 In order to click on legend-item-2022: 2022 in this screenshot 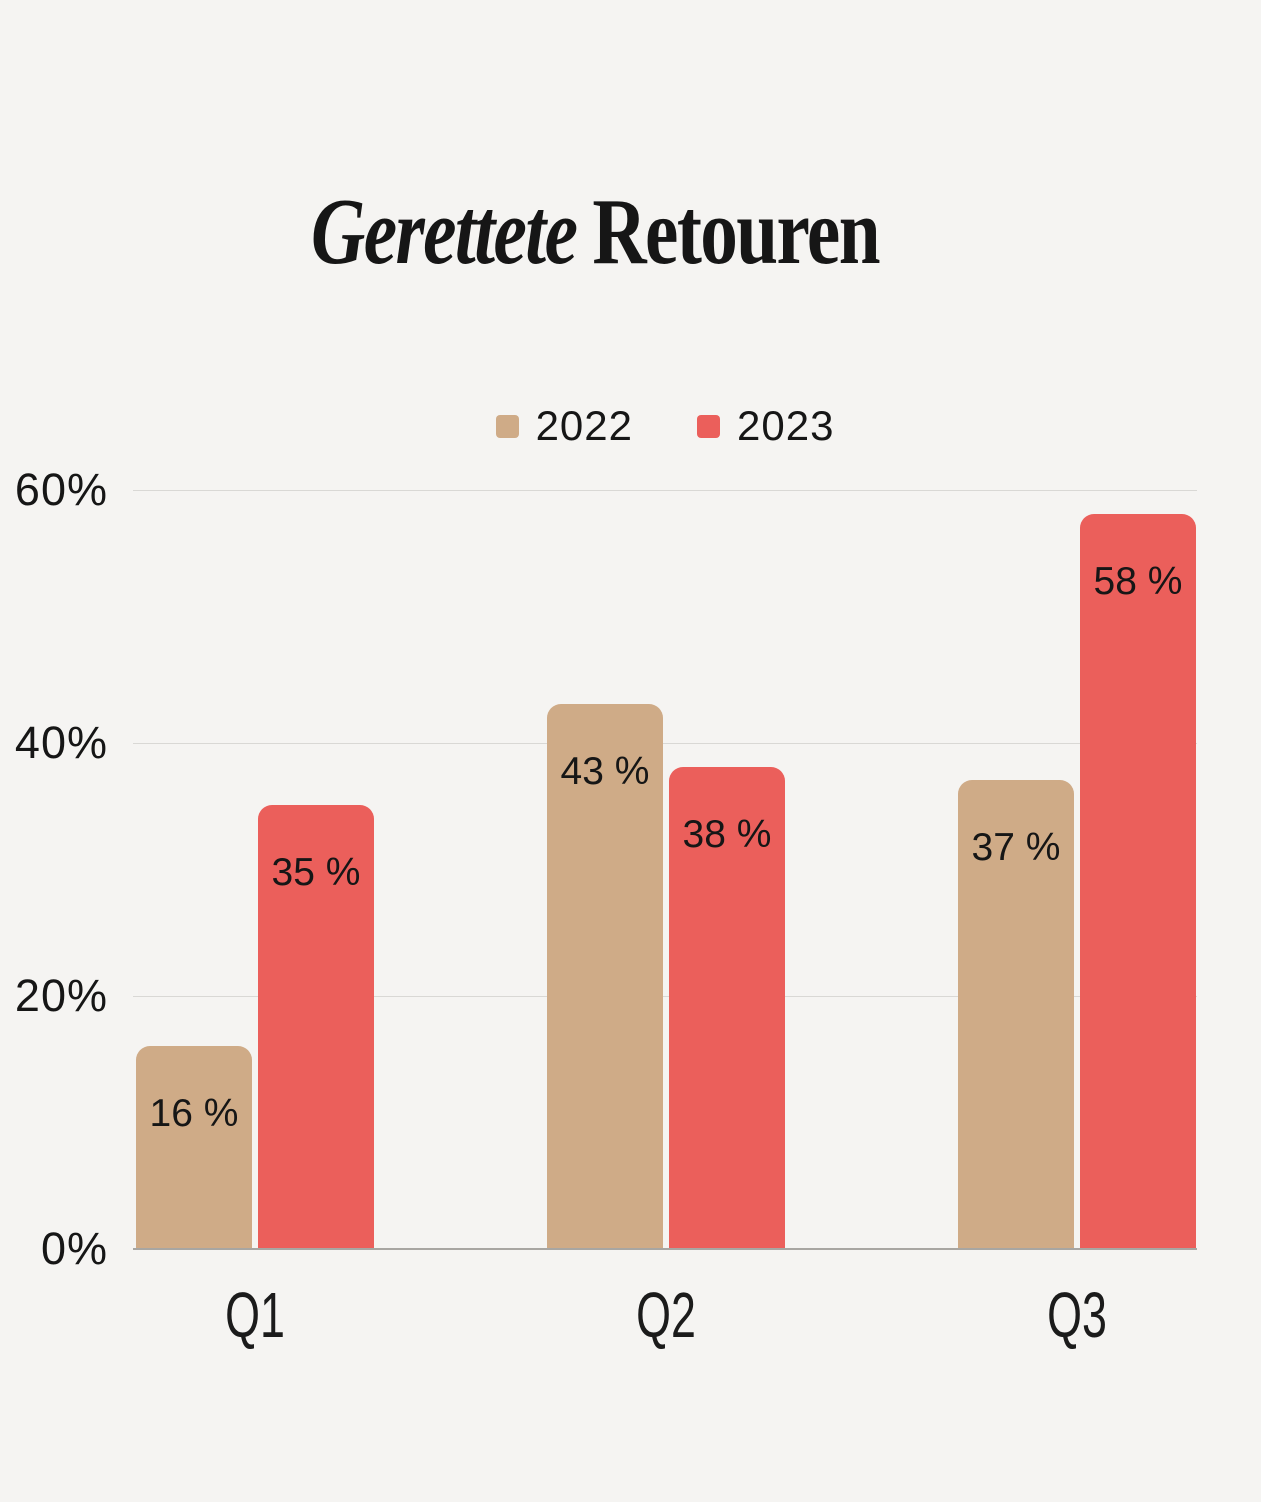, I will do `click(564, 426)`.